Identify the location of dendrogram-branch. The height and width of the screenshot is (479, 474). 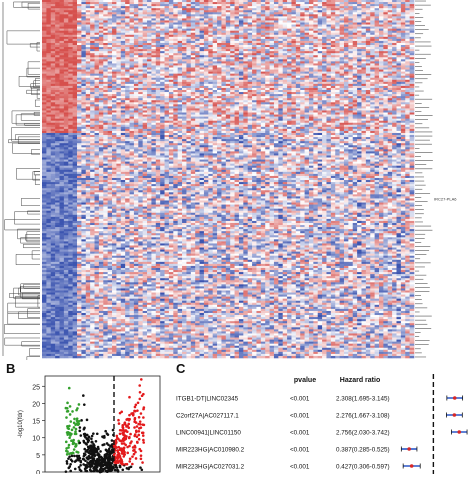
(33, 92).